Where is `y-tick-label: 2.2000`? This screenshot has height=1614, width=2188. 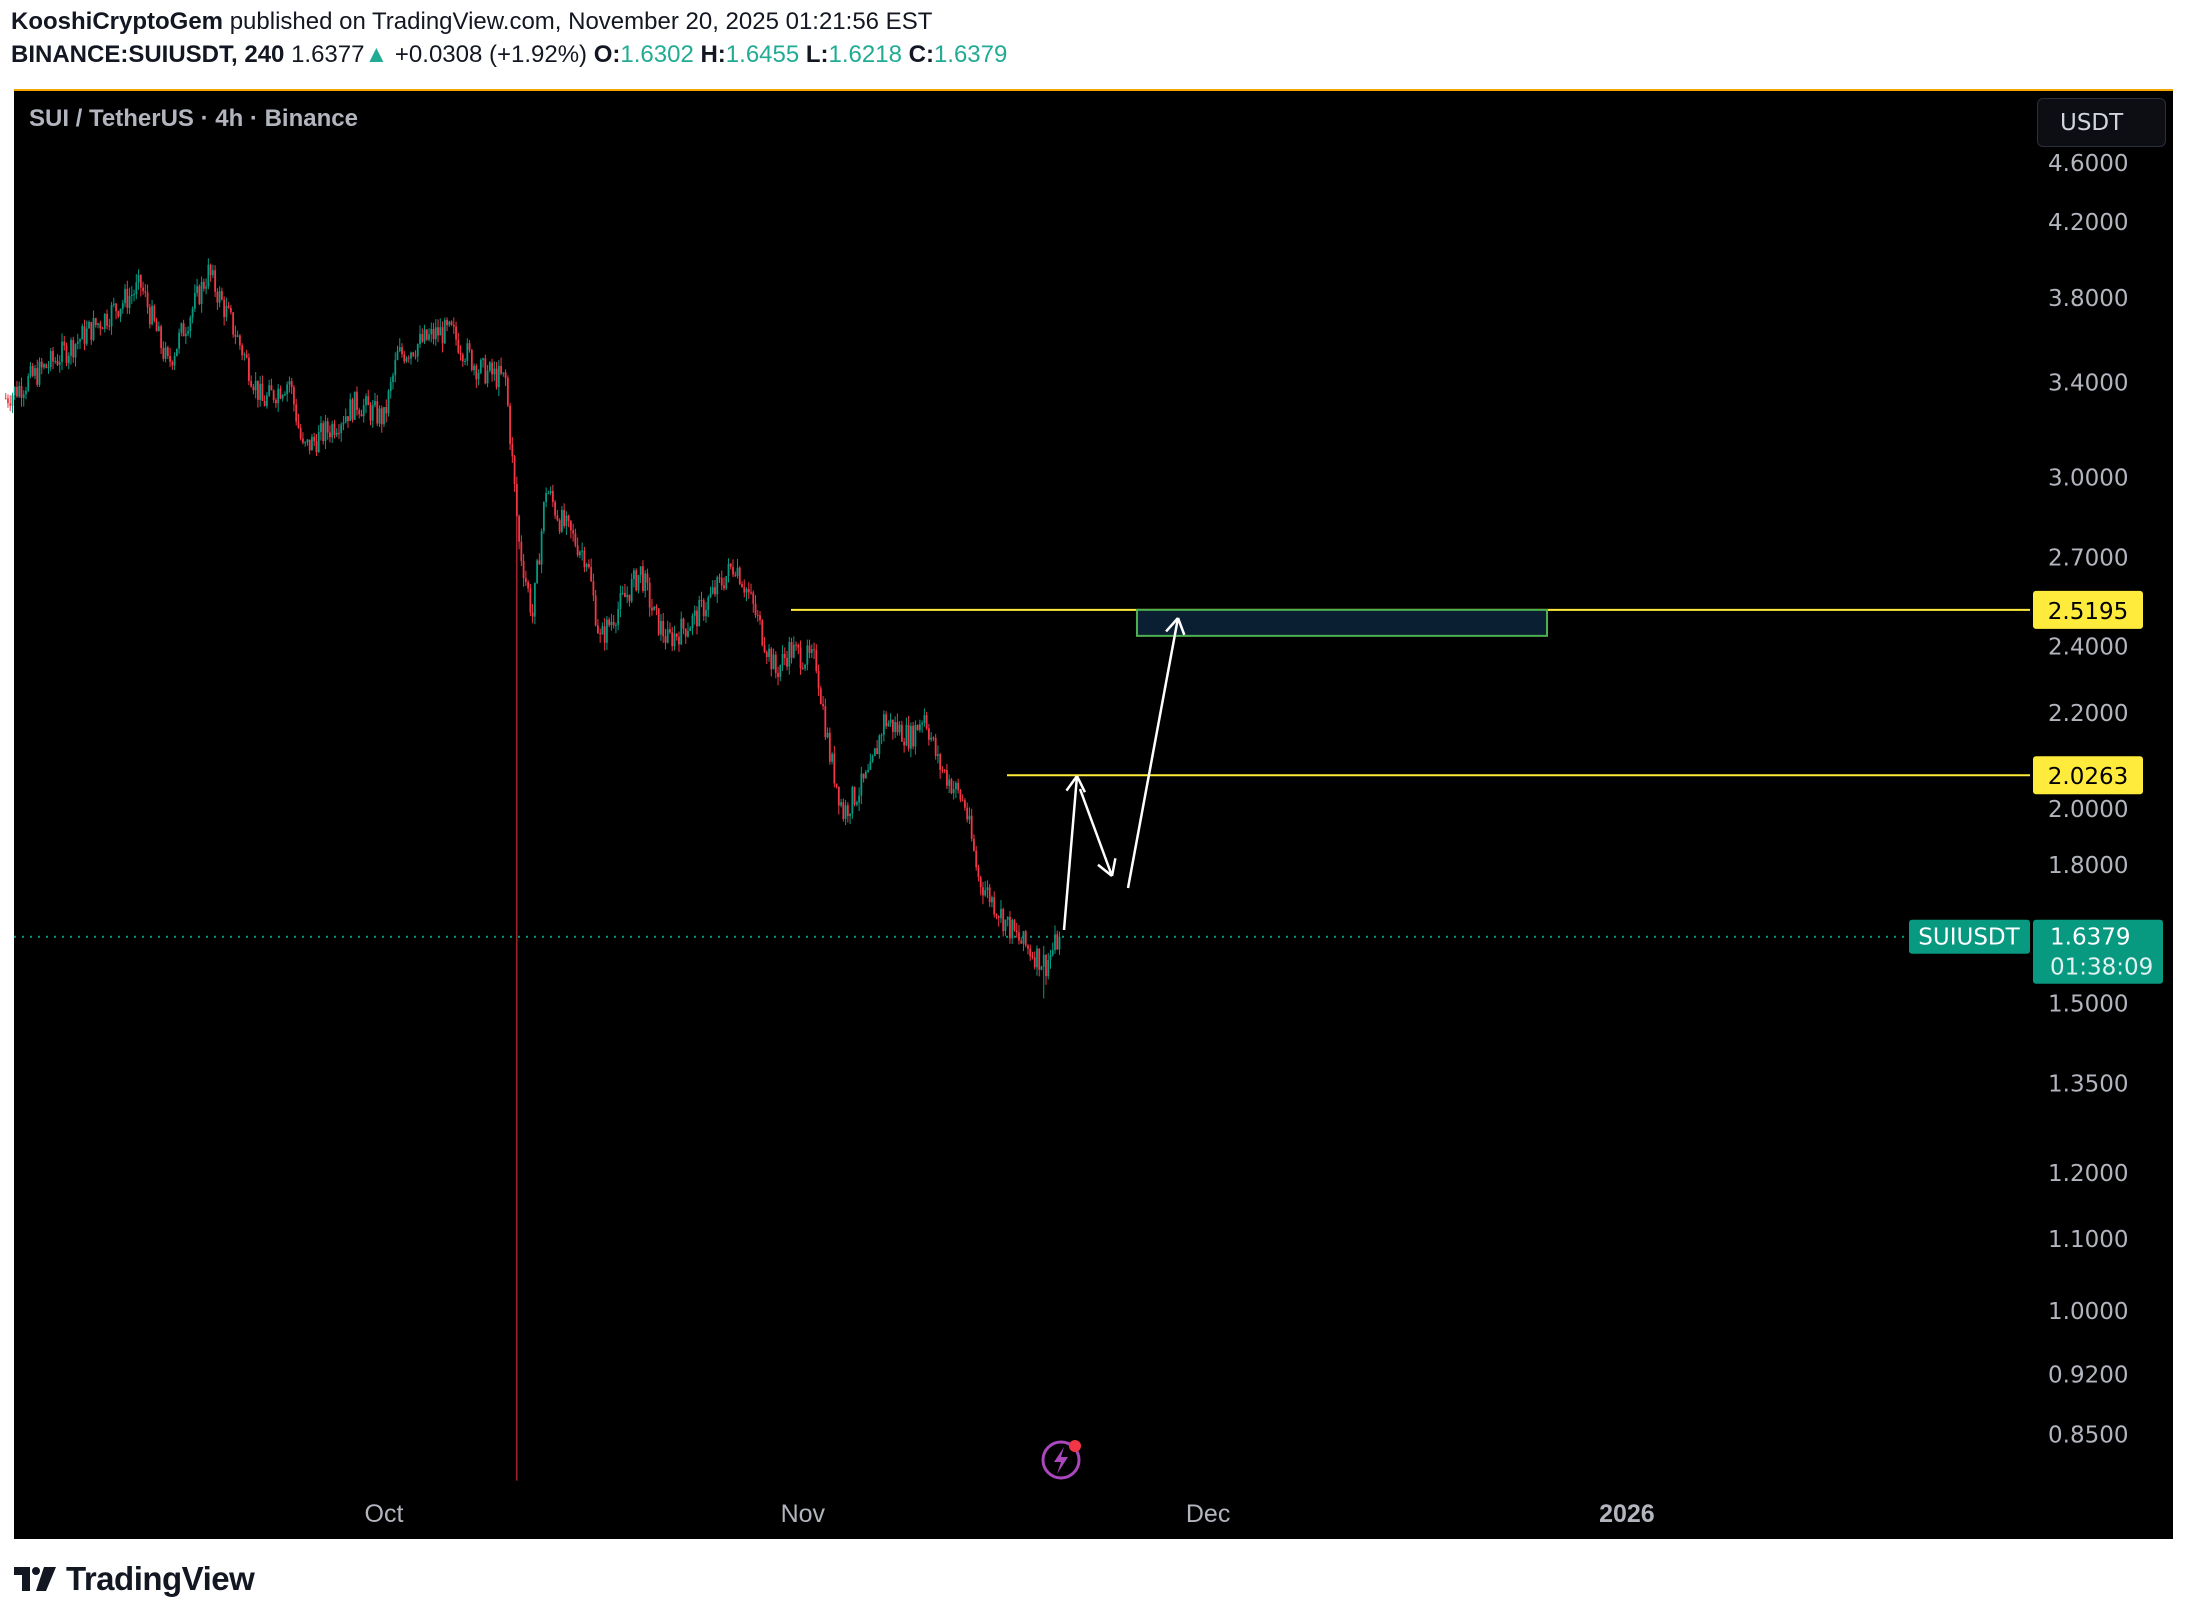
y-tick-label: 2.2000 is located at coordinates (2088, 714).